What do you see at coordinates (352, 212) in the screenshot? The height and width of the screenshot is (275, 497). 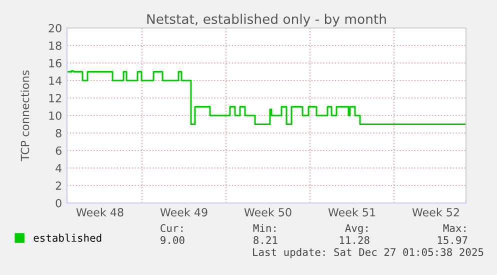 I see `x-tick-label: Week 51` at bounding box center [352, 212].